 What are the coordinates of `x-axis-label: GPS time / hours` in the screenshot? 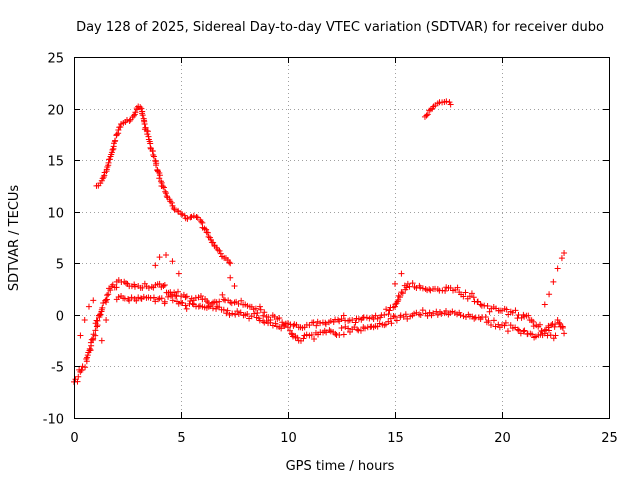 It's located at (340, 466).